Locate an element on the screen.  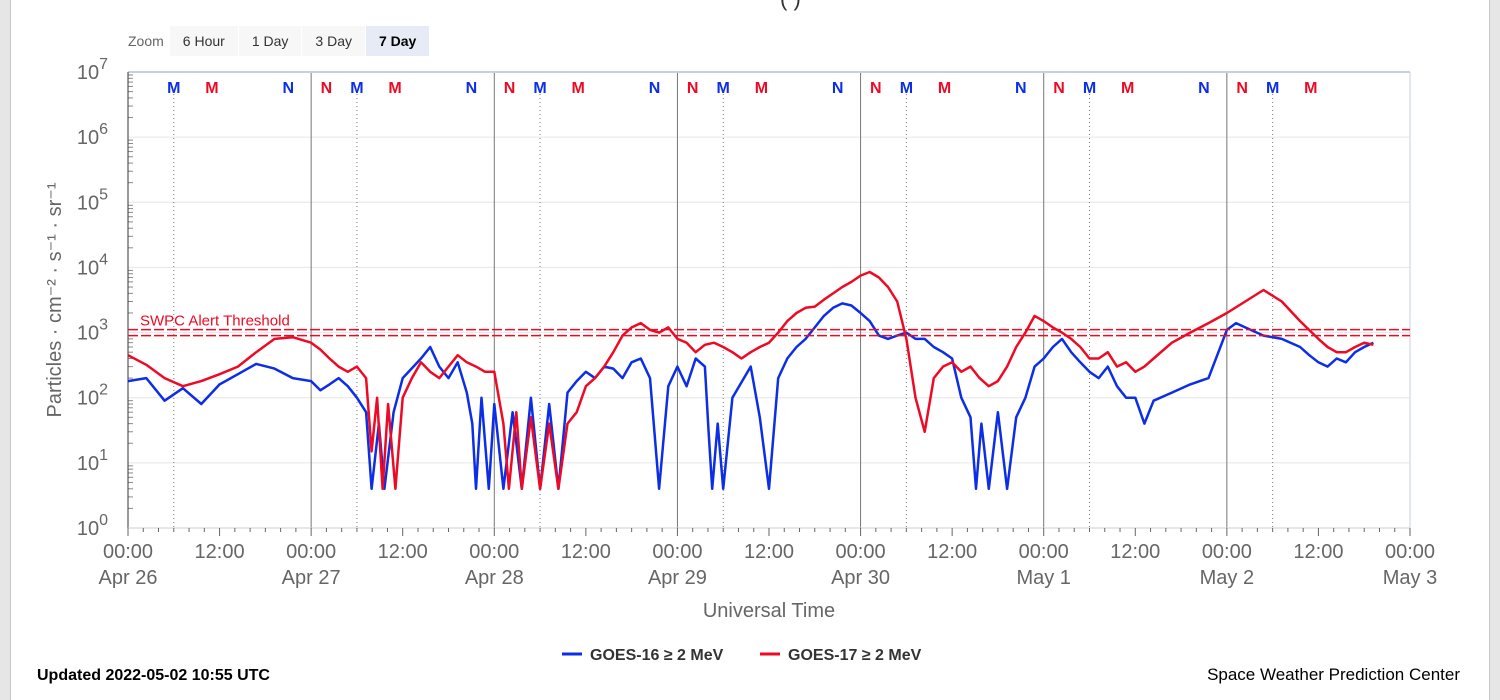
y-axis-title: Particles · cm⁻² · s⁻¹ · sr⁻¹ is located at coordinates (55, 299).